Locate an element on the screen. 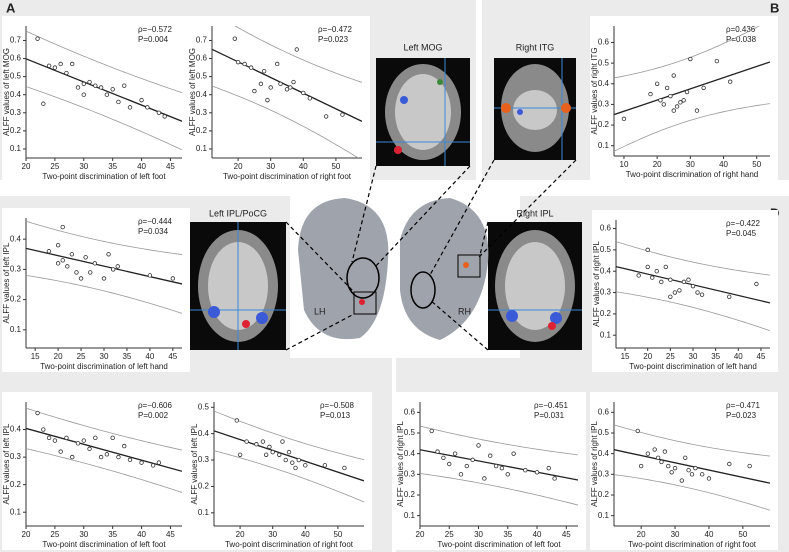  y-axis-label: ALFF values of right IPL is located at coordinates (400, 464).